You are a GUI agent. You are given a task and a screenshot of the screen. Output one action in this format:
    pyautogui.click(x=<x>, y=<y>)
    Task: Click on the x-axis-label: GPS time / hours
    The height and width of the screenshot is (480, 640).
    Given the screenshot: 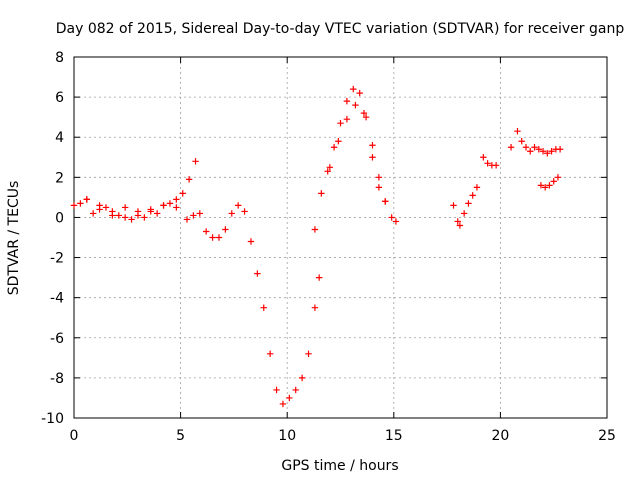 What is the action you would take?
    pyautogui.click(x=339, y=466)
    